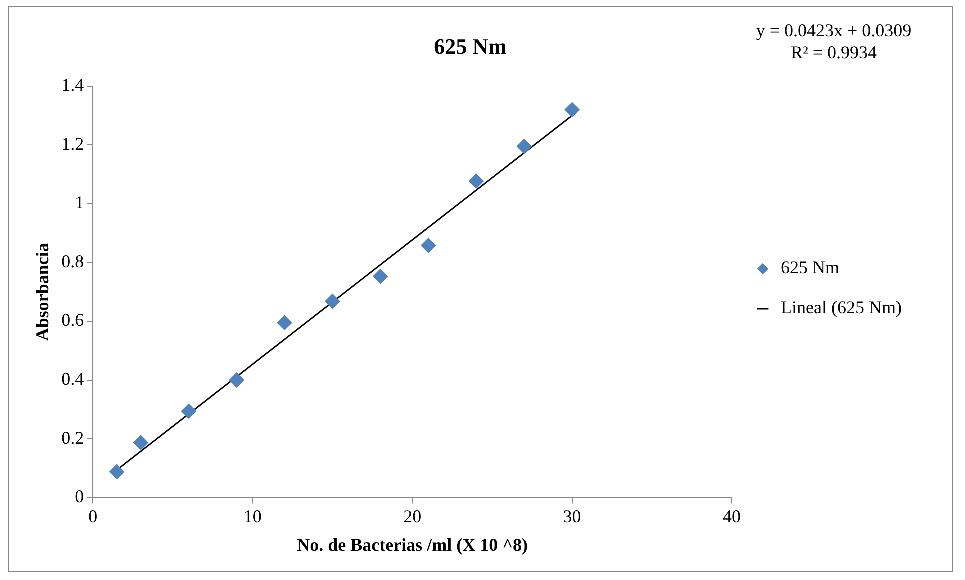 This screenshot has height=580, width=965. Describe the element at coordinates (413, 516) in the screenshot. I see `x-tick-label: 20` at that location.